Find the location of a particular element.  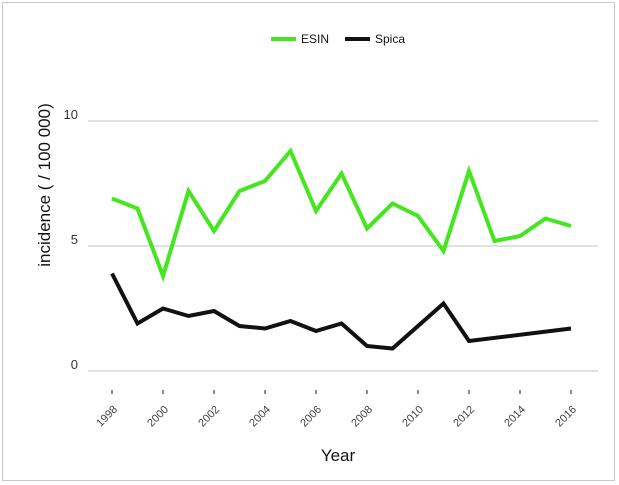

y-tick-label-10: 10 is located at coordinates (71, 114).